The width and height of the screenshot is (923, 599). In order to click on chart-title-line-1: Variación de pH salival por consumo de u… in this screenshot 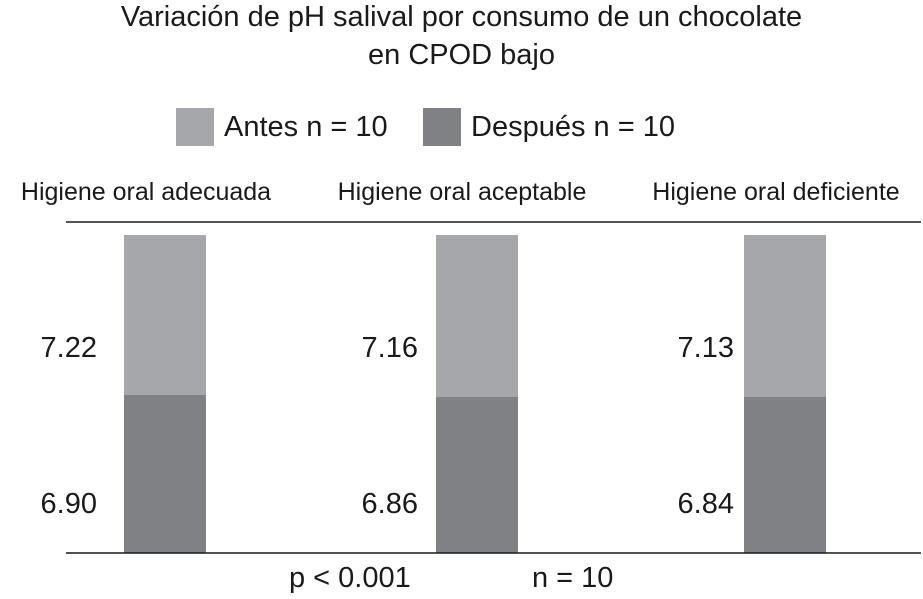, I will do `click(461, 17)`.